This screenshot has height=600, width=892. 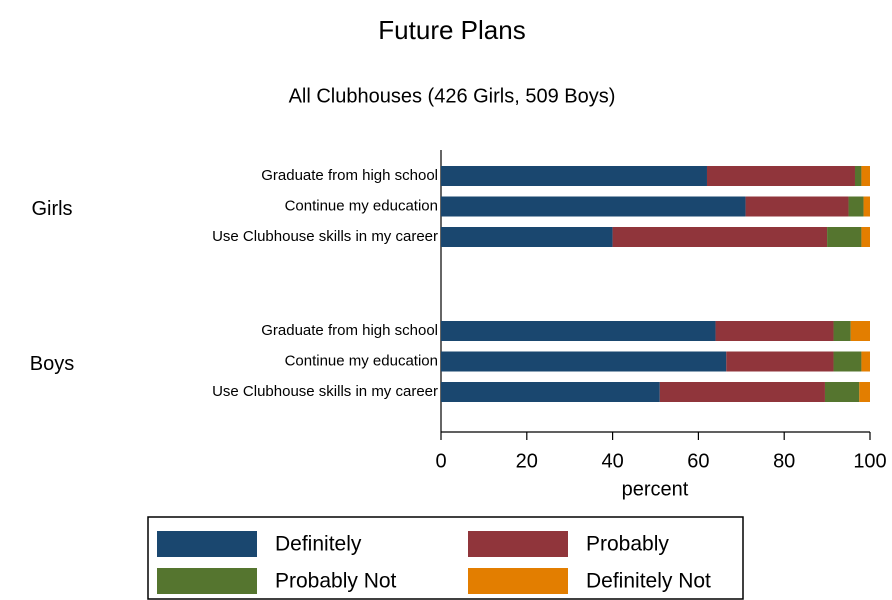 What do you see at coordinates (869, 461) in the screenshot?
I see `x-tick-label: 100` at bounding box center [869, 461].